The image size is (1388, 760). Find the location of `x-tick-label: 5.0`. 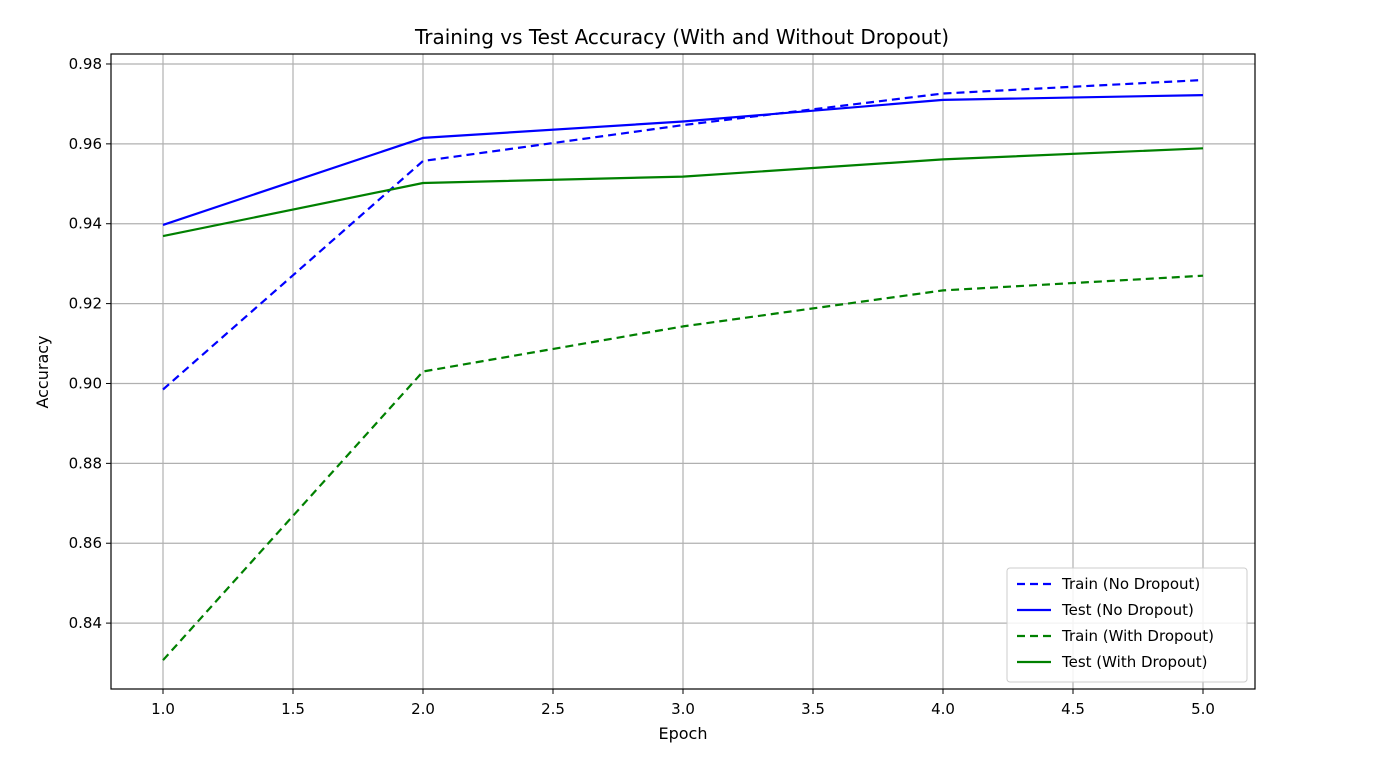

x-tick-label: 5.0 is located at coordinates (1203, 709).